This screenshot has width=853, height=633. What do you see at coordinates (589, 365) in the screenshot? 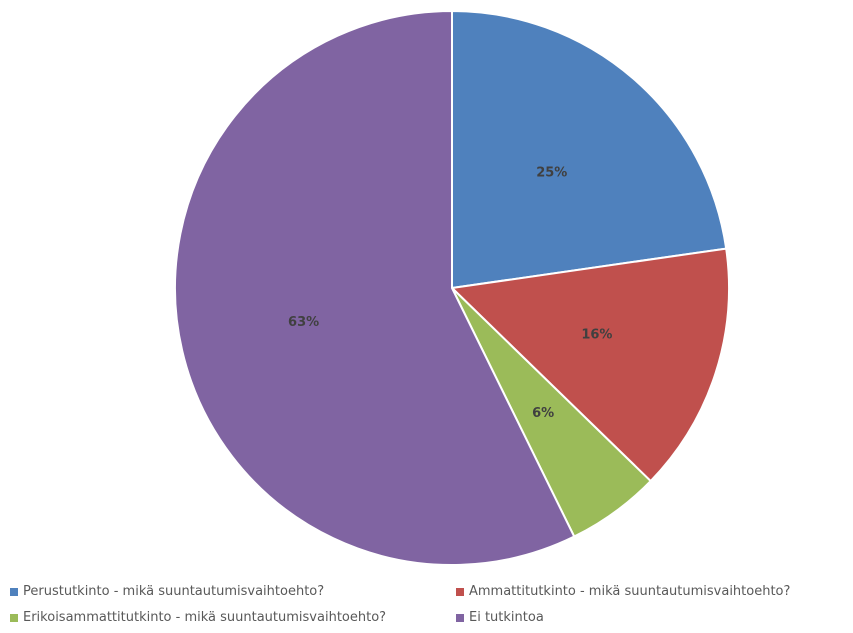
I see `pie-slice-ammattitutkinto` at bounding box center [589, 365].